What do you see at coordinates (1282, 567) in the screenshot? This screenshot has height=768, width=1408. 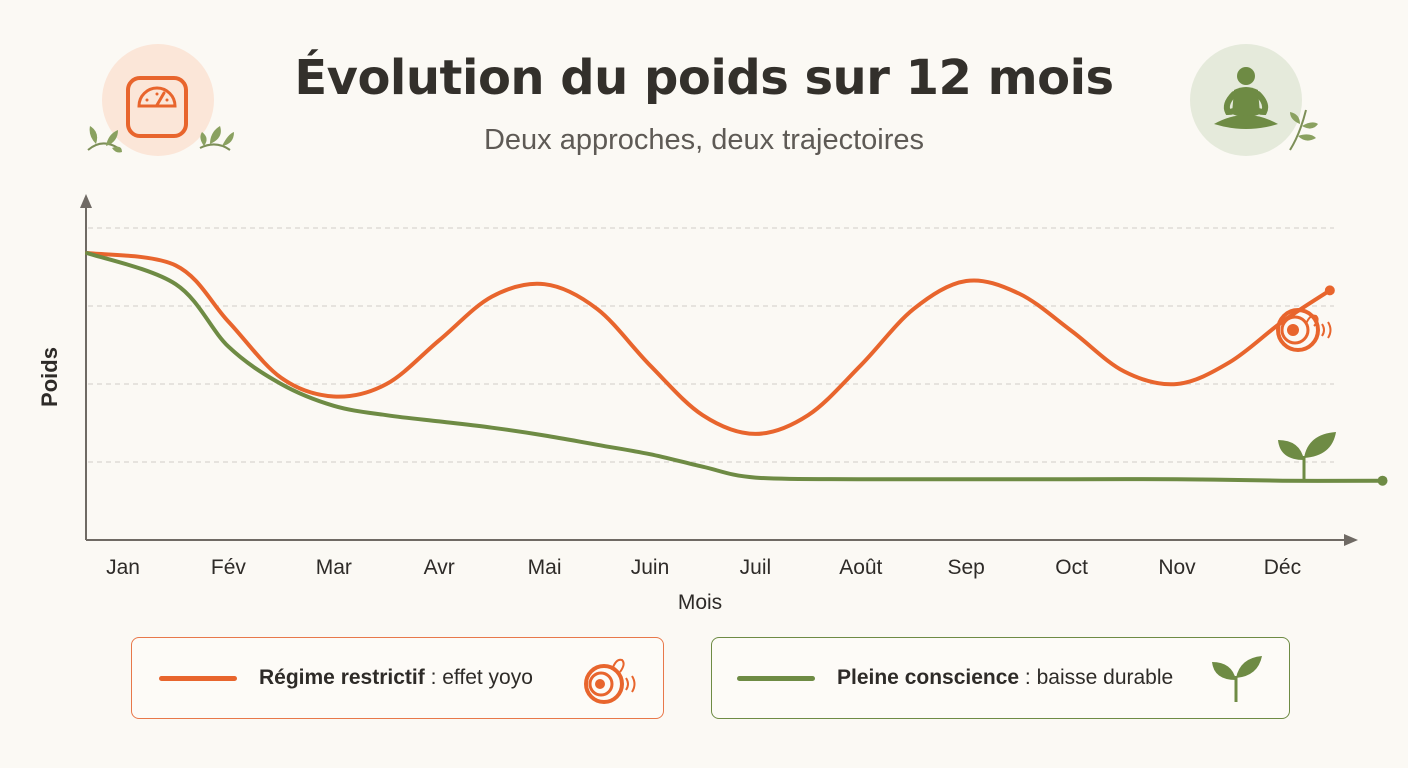 I see `x-tick-label: Déc` at bounding box center [1282, 567].